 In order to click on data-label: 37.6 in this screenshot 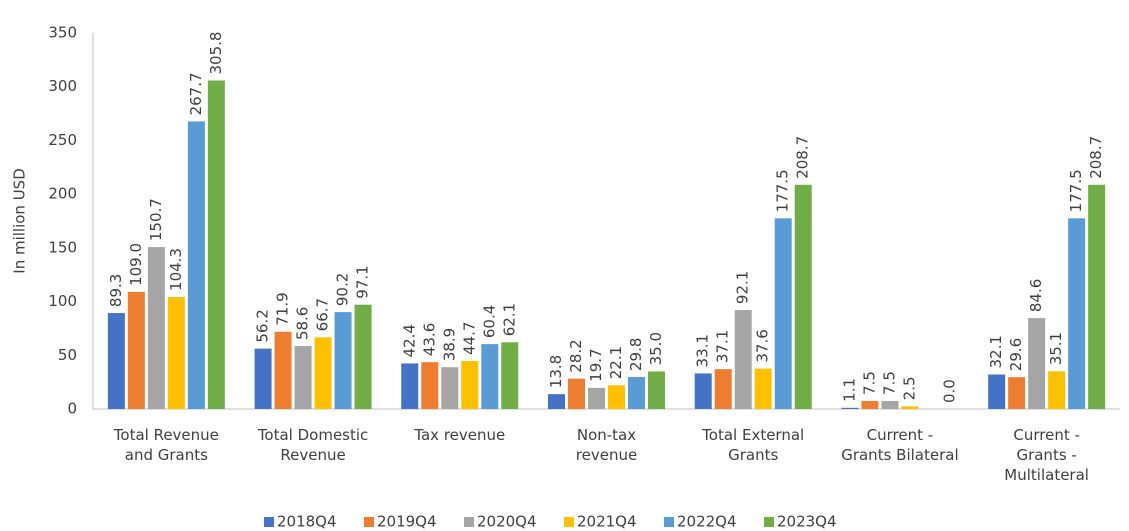, I will do `click(763, 345)`.